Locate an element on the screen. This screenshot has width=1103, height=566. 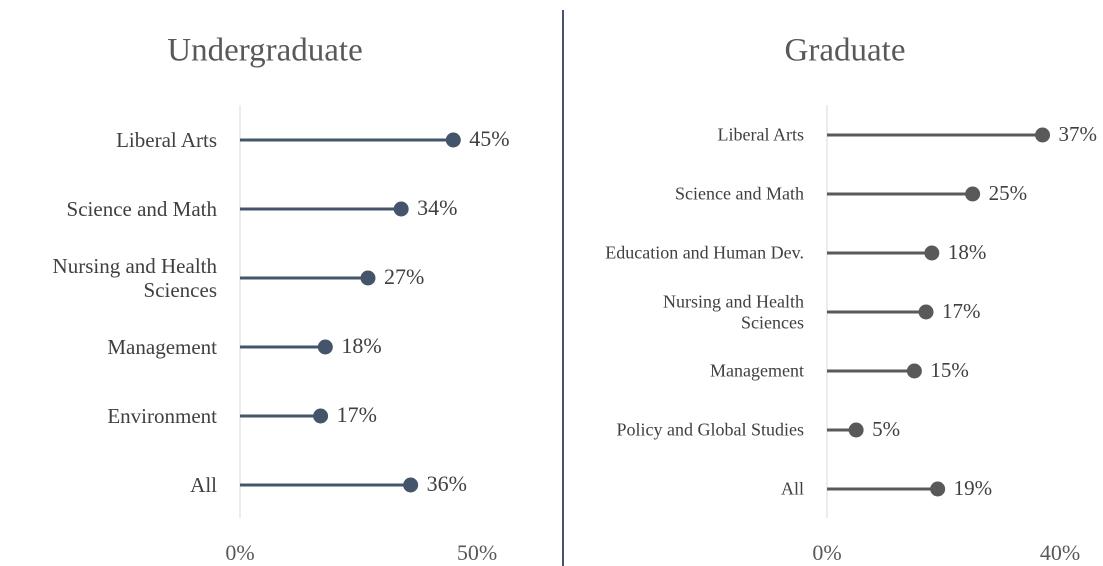
value-label: 45% is located at coordinates (489, 138).